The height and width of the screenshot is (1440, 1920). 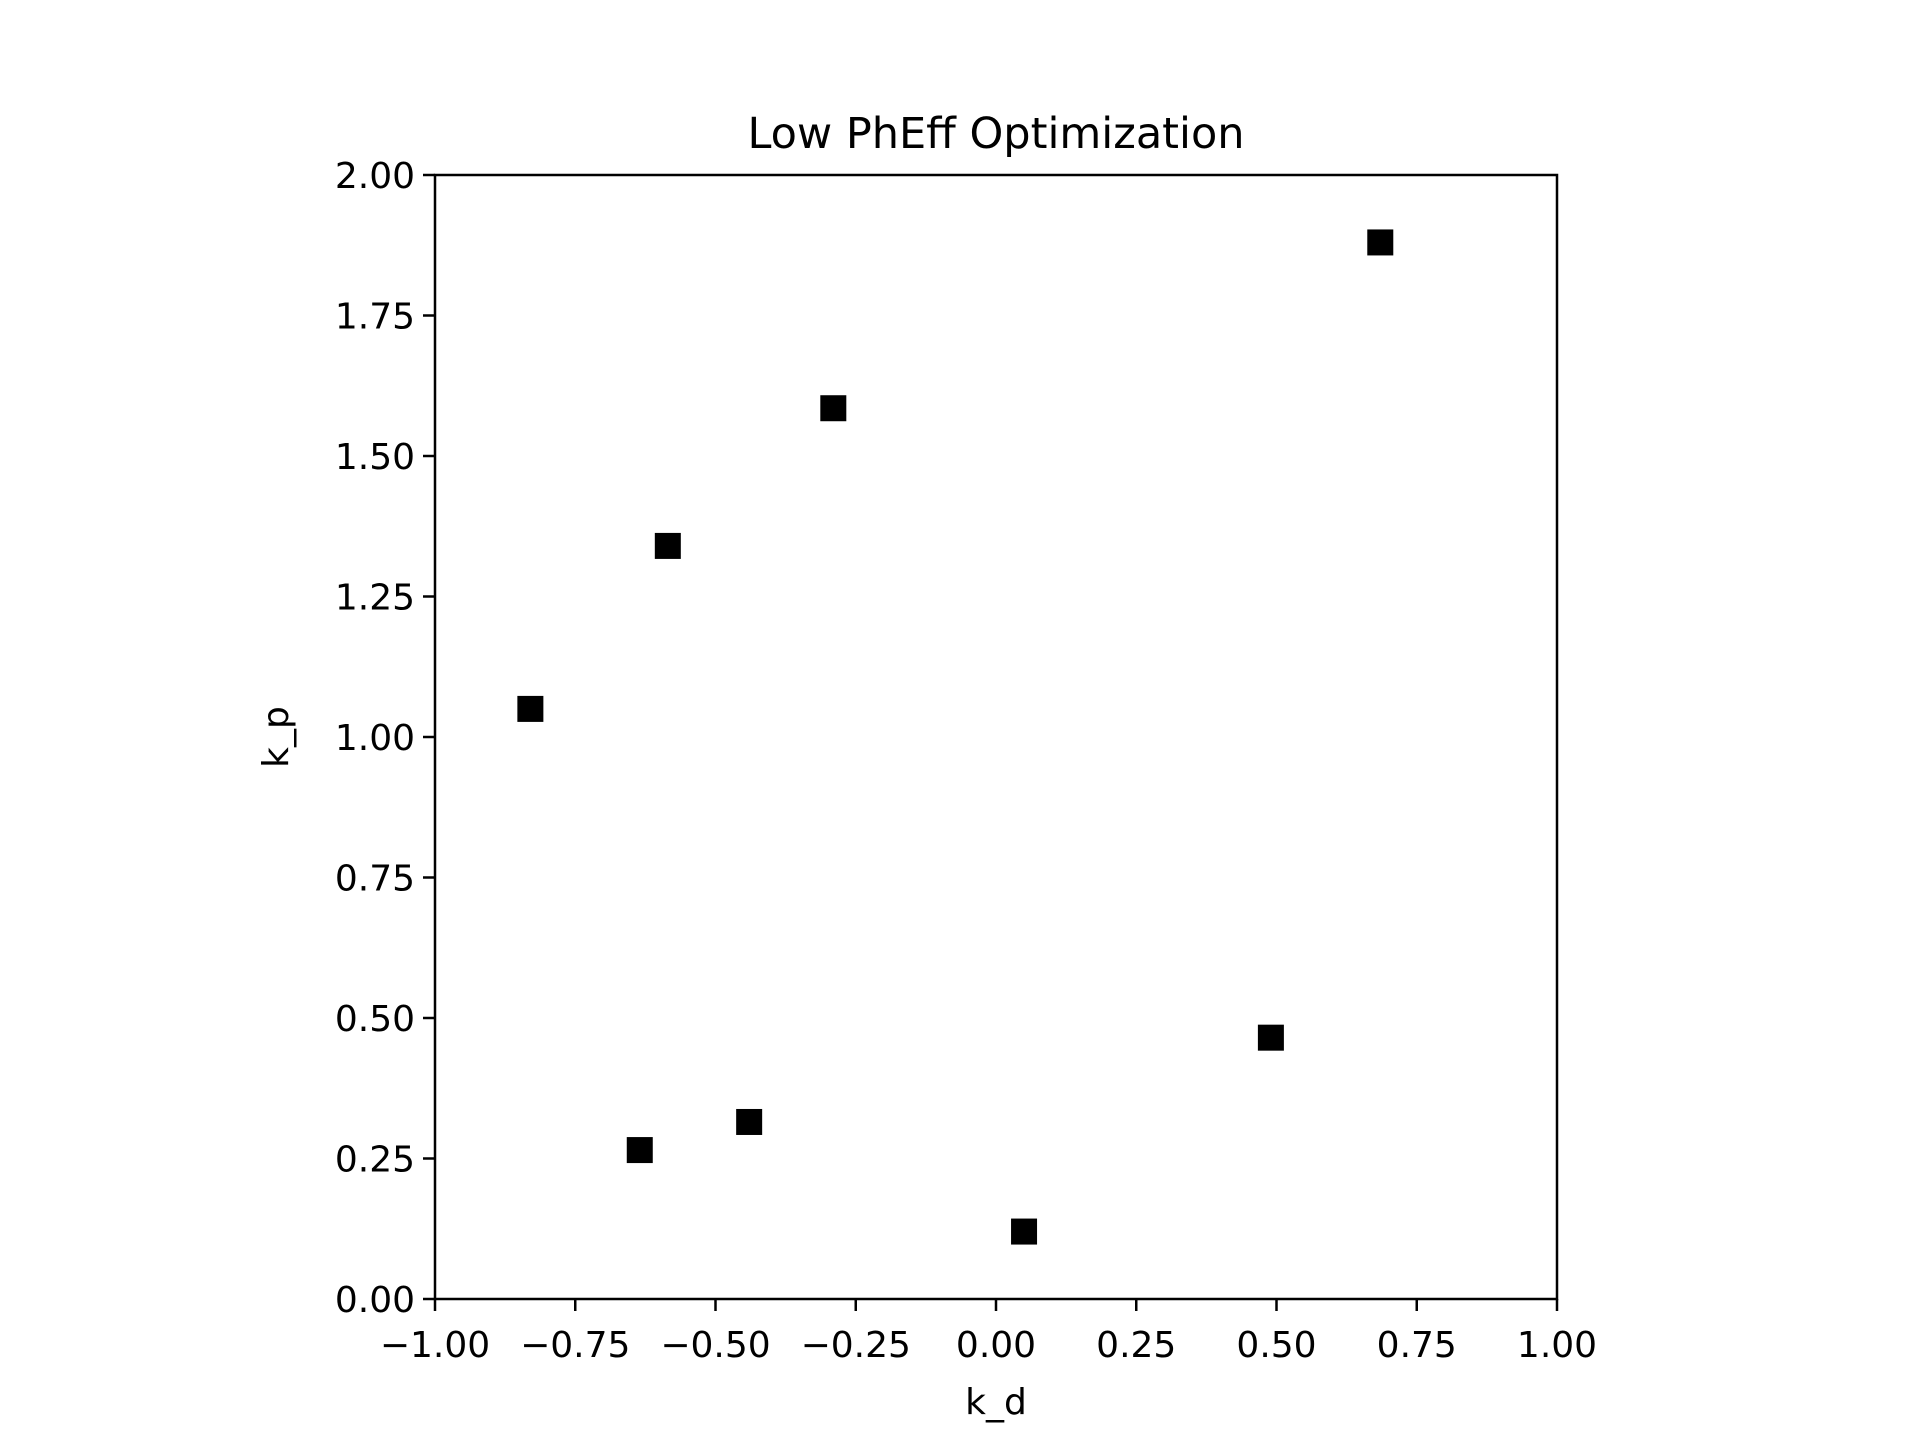 I want to click on y-axis-ticks: 0.00 0.25 0.50 0.75 1.00 1.25 1.50 1.75 2.00, so click(x=385, y=738).